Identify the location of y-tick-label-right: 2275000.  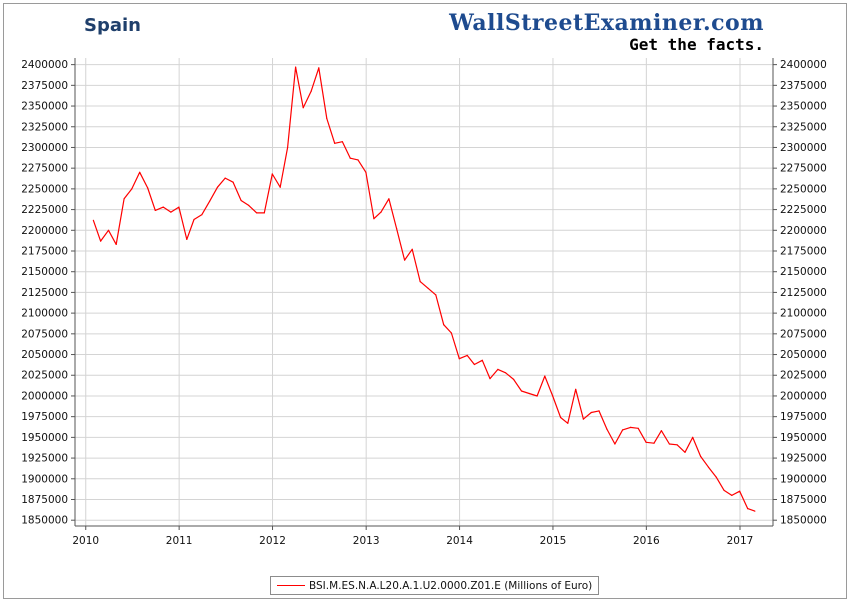
(803, 169).